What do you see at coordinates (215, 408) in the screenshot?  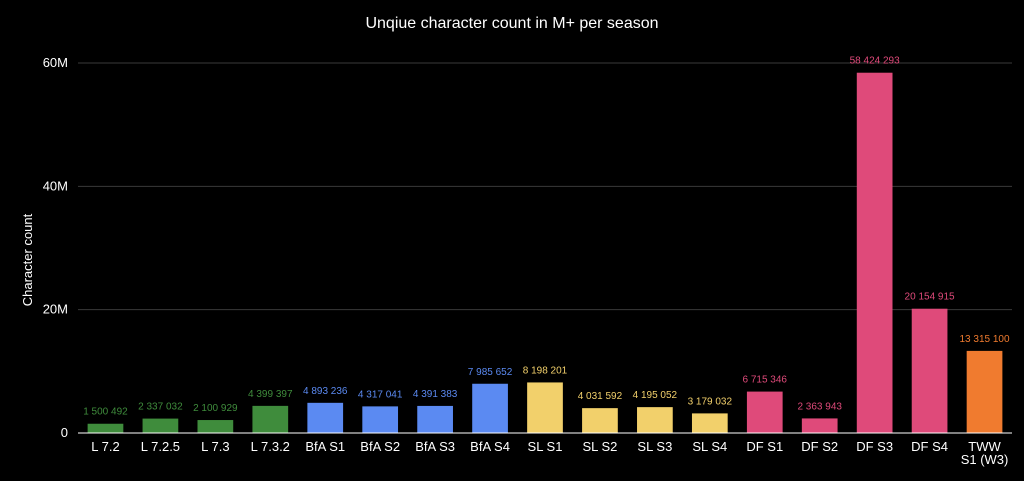 I see `data-label: 2 100 929` at bounding box center [215, 408].